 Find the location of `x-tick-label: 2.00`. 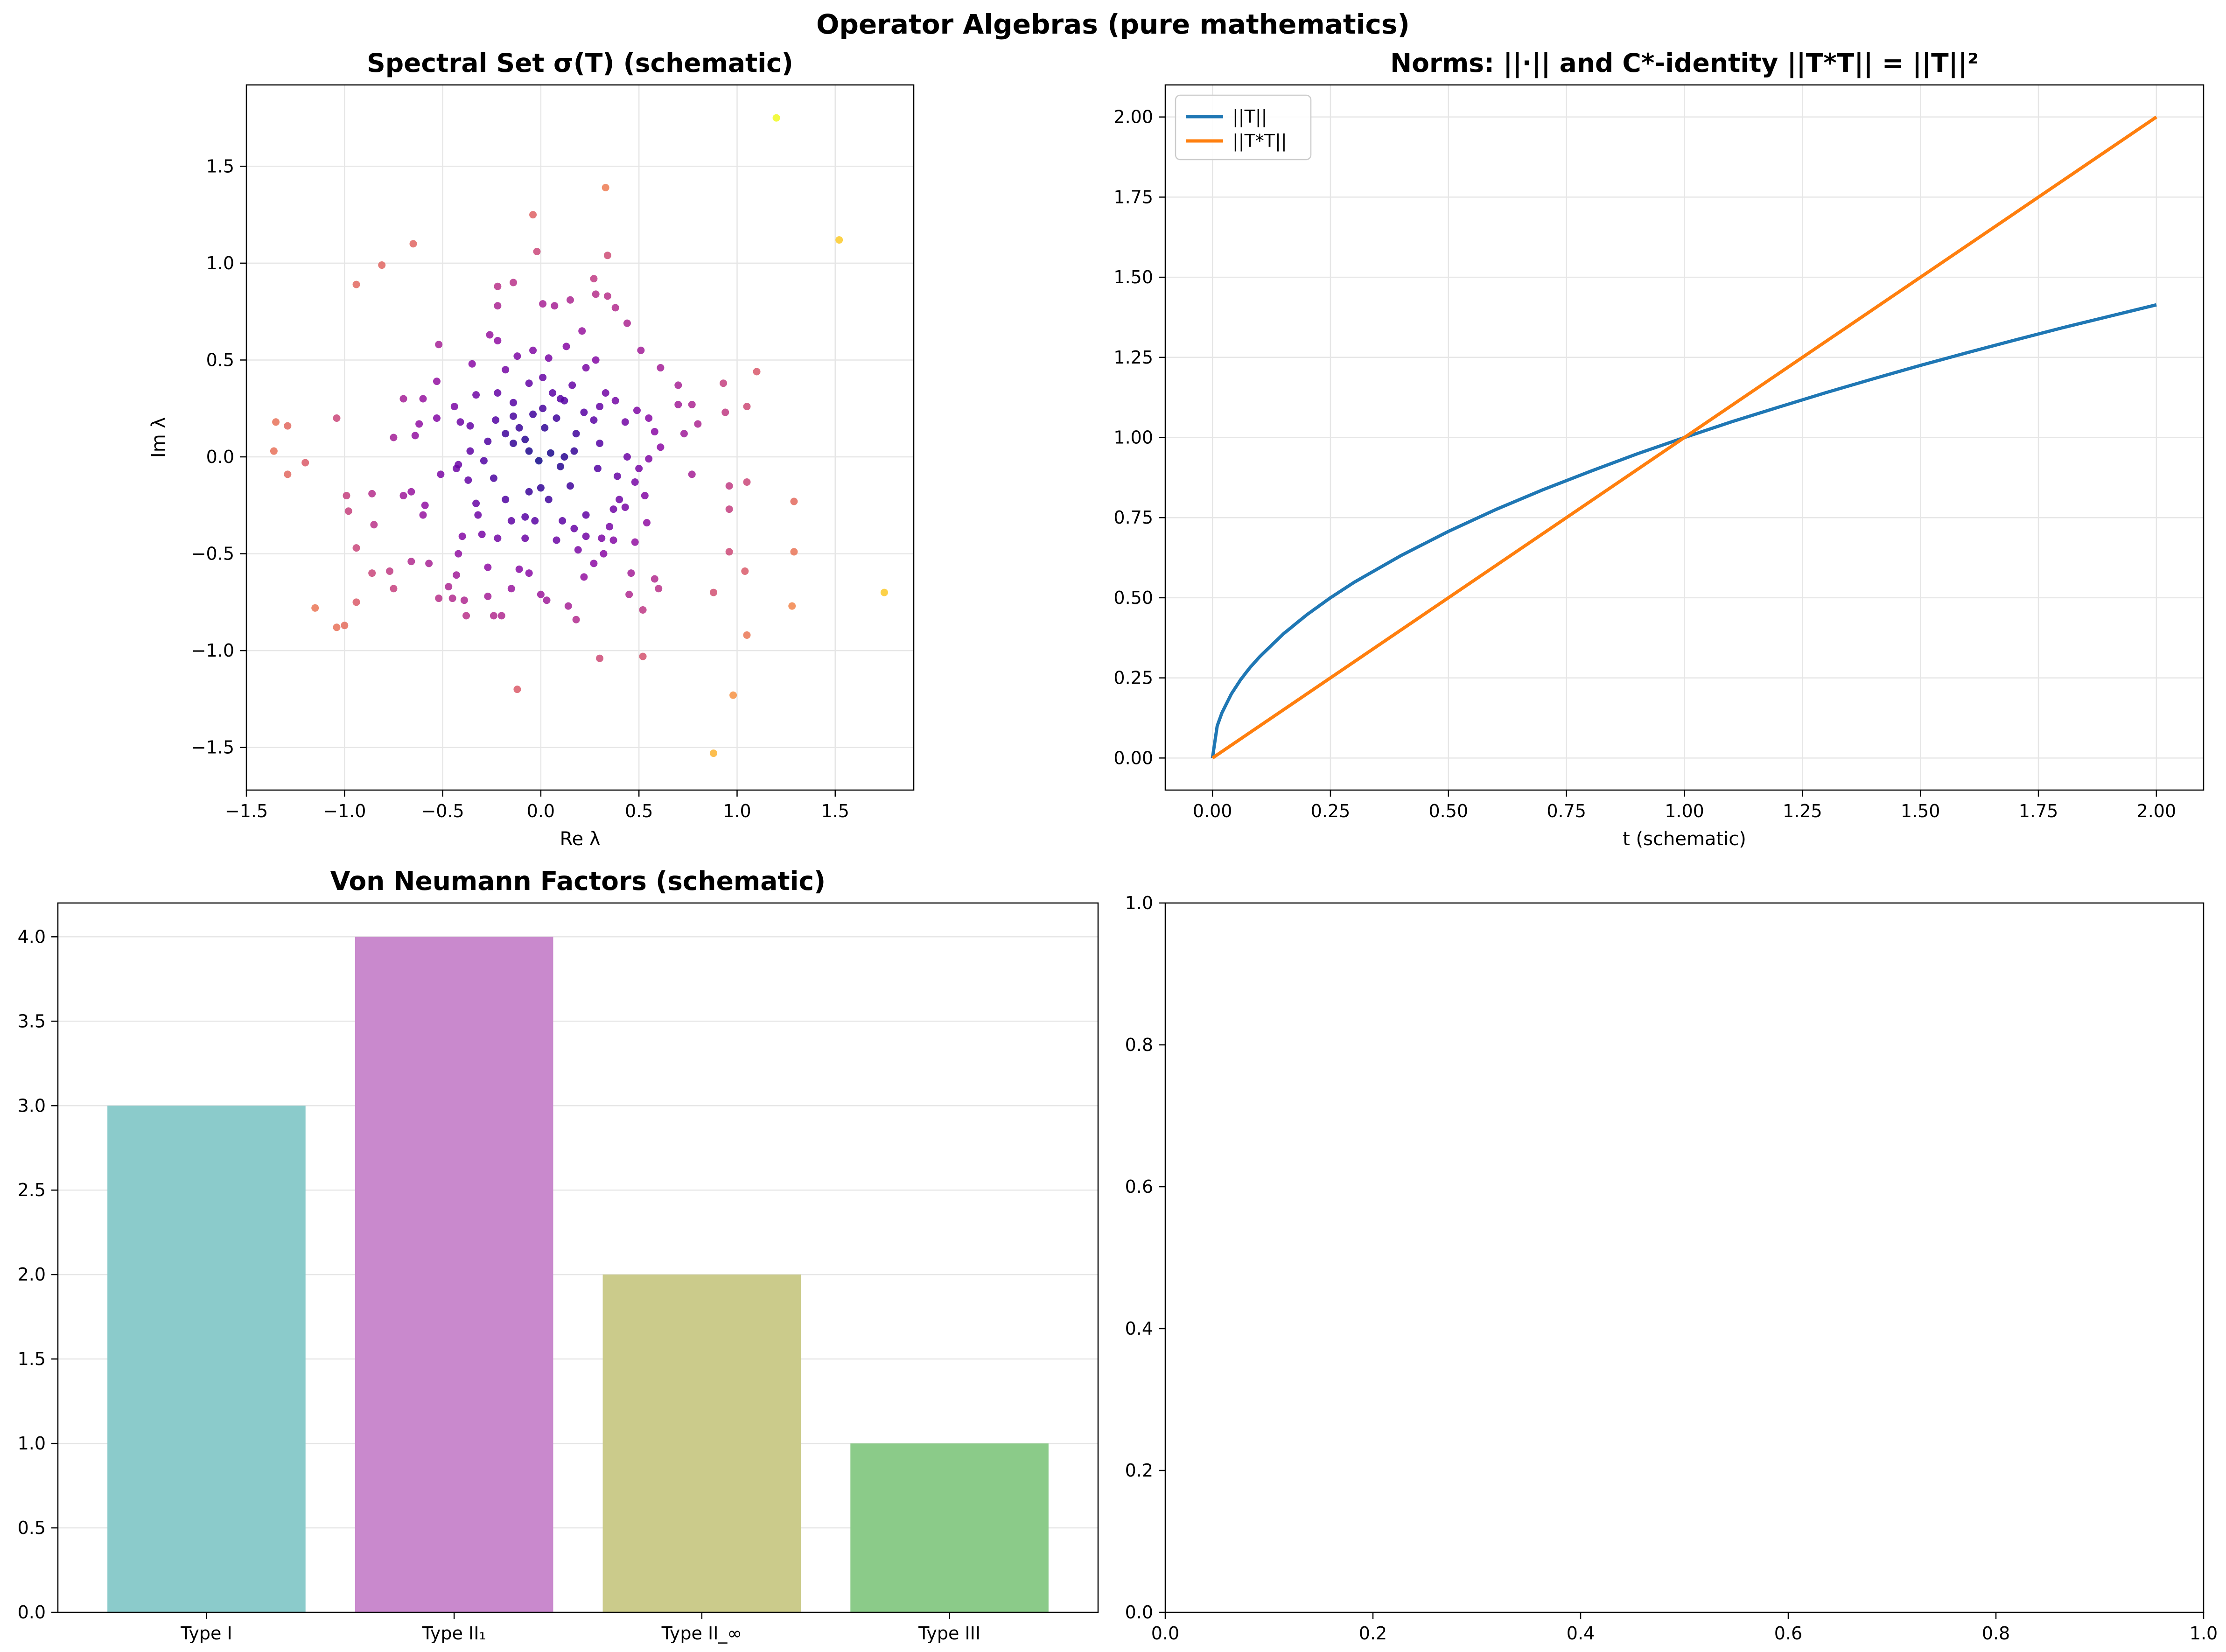

x-tick-label: 2.00 is located at coordinates (2157, 811).